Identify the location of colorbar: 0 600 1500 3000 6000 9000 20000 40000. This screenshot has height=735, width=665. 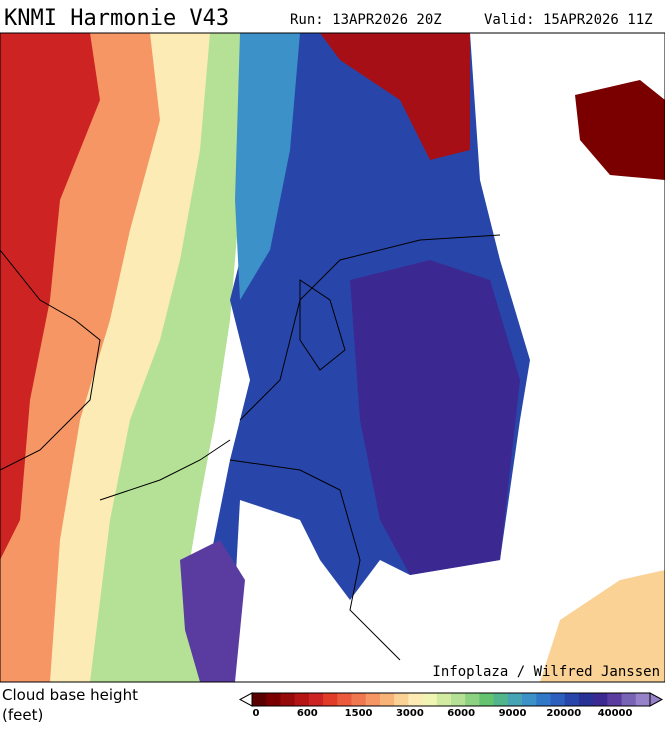
(451, 705).